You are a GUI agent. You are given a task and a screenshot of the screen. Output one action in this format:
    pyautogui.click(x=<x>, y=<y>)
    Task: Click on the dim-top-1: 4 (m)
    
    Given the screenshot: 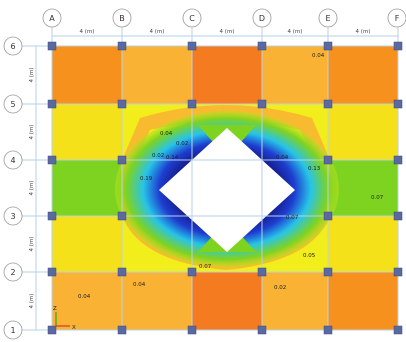 What is the action you would take?
    pyautogui.click(x=87, y=32)
    